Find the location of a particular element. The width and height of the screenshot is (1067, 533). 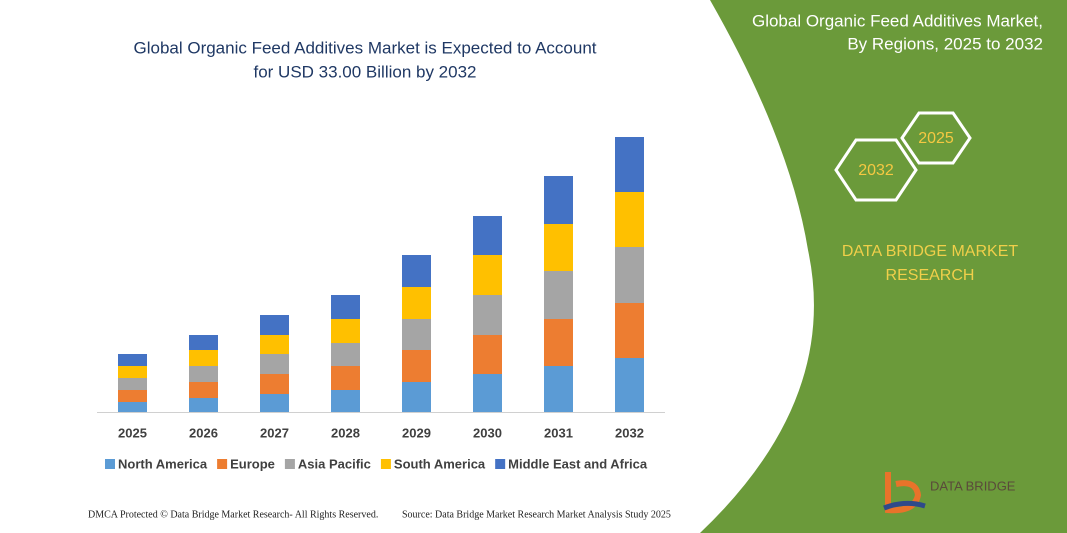

hexagon-label: 2025 is located at coordinates (936, 138).